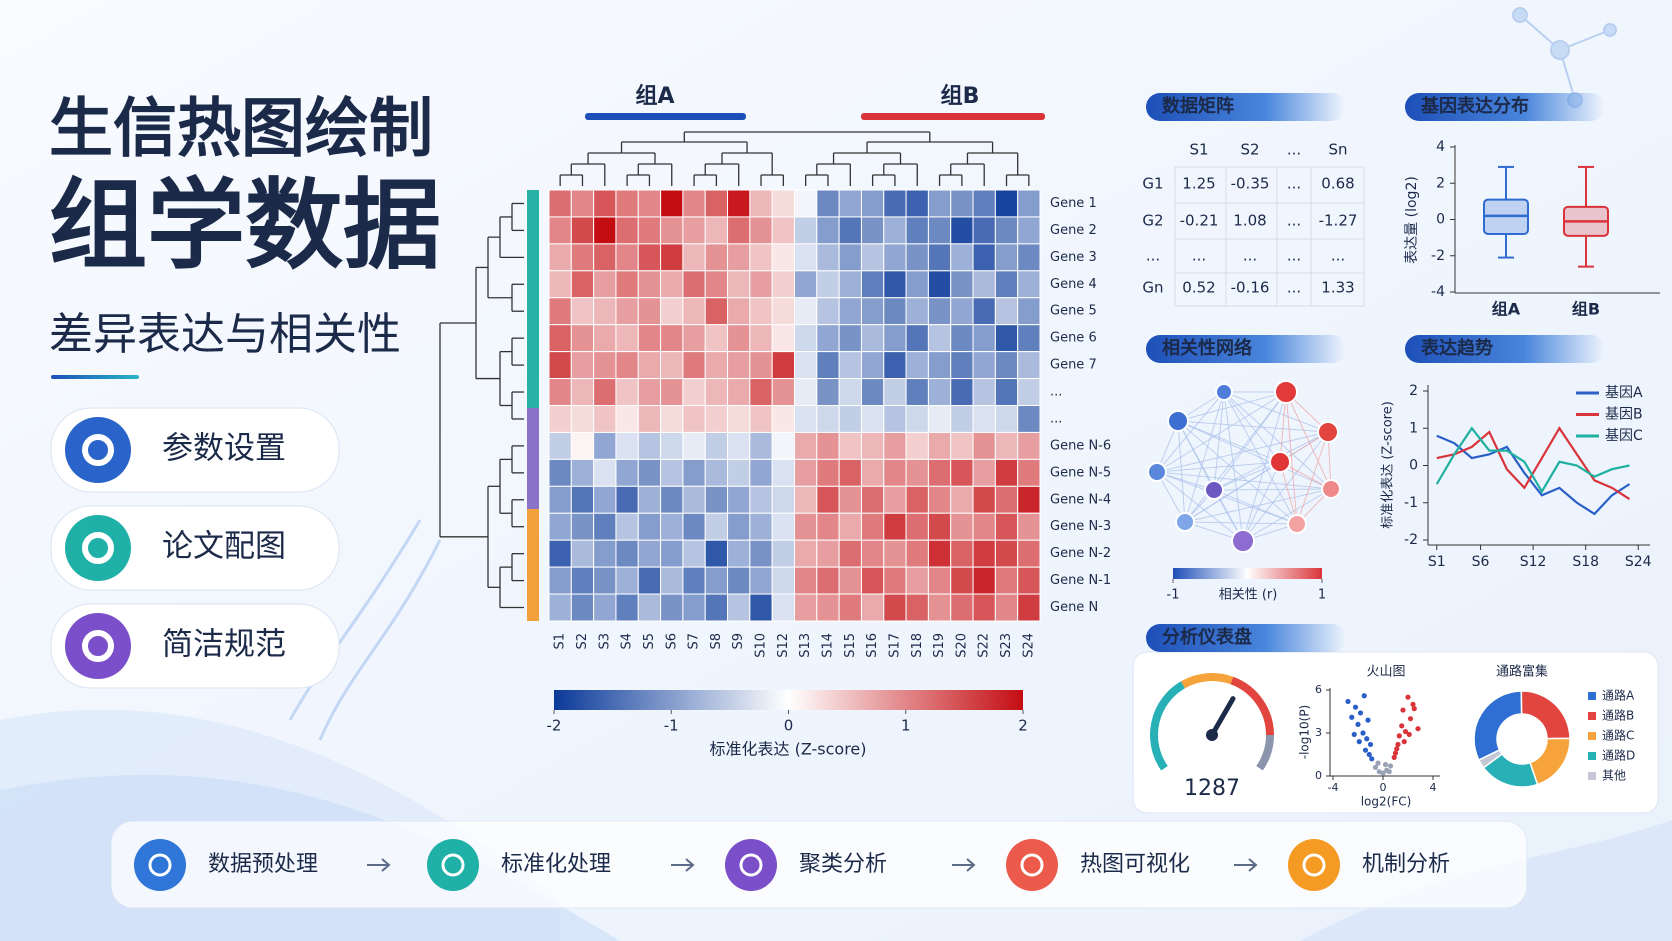 The image size is (1672, 941). I want to click on x-tick-label: S6, so click(1481, 562).